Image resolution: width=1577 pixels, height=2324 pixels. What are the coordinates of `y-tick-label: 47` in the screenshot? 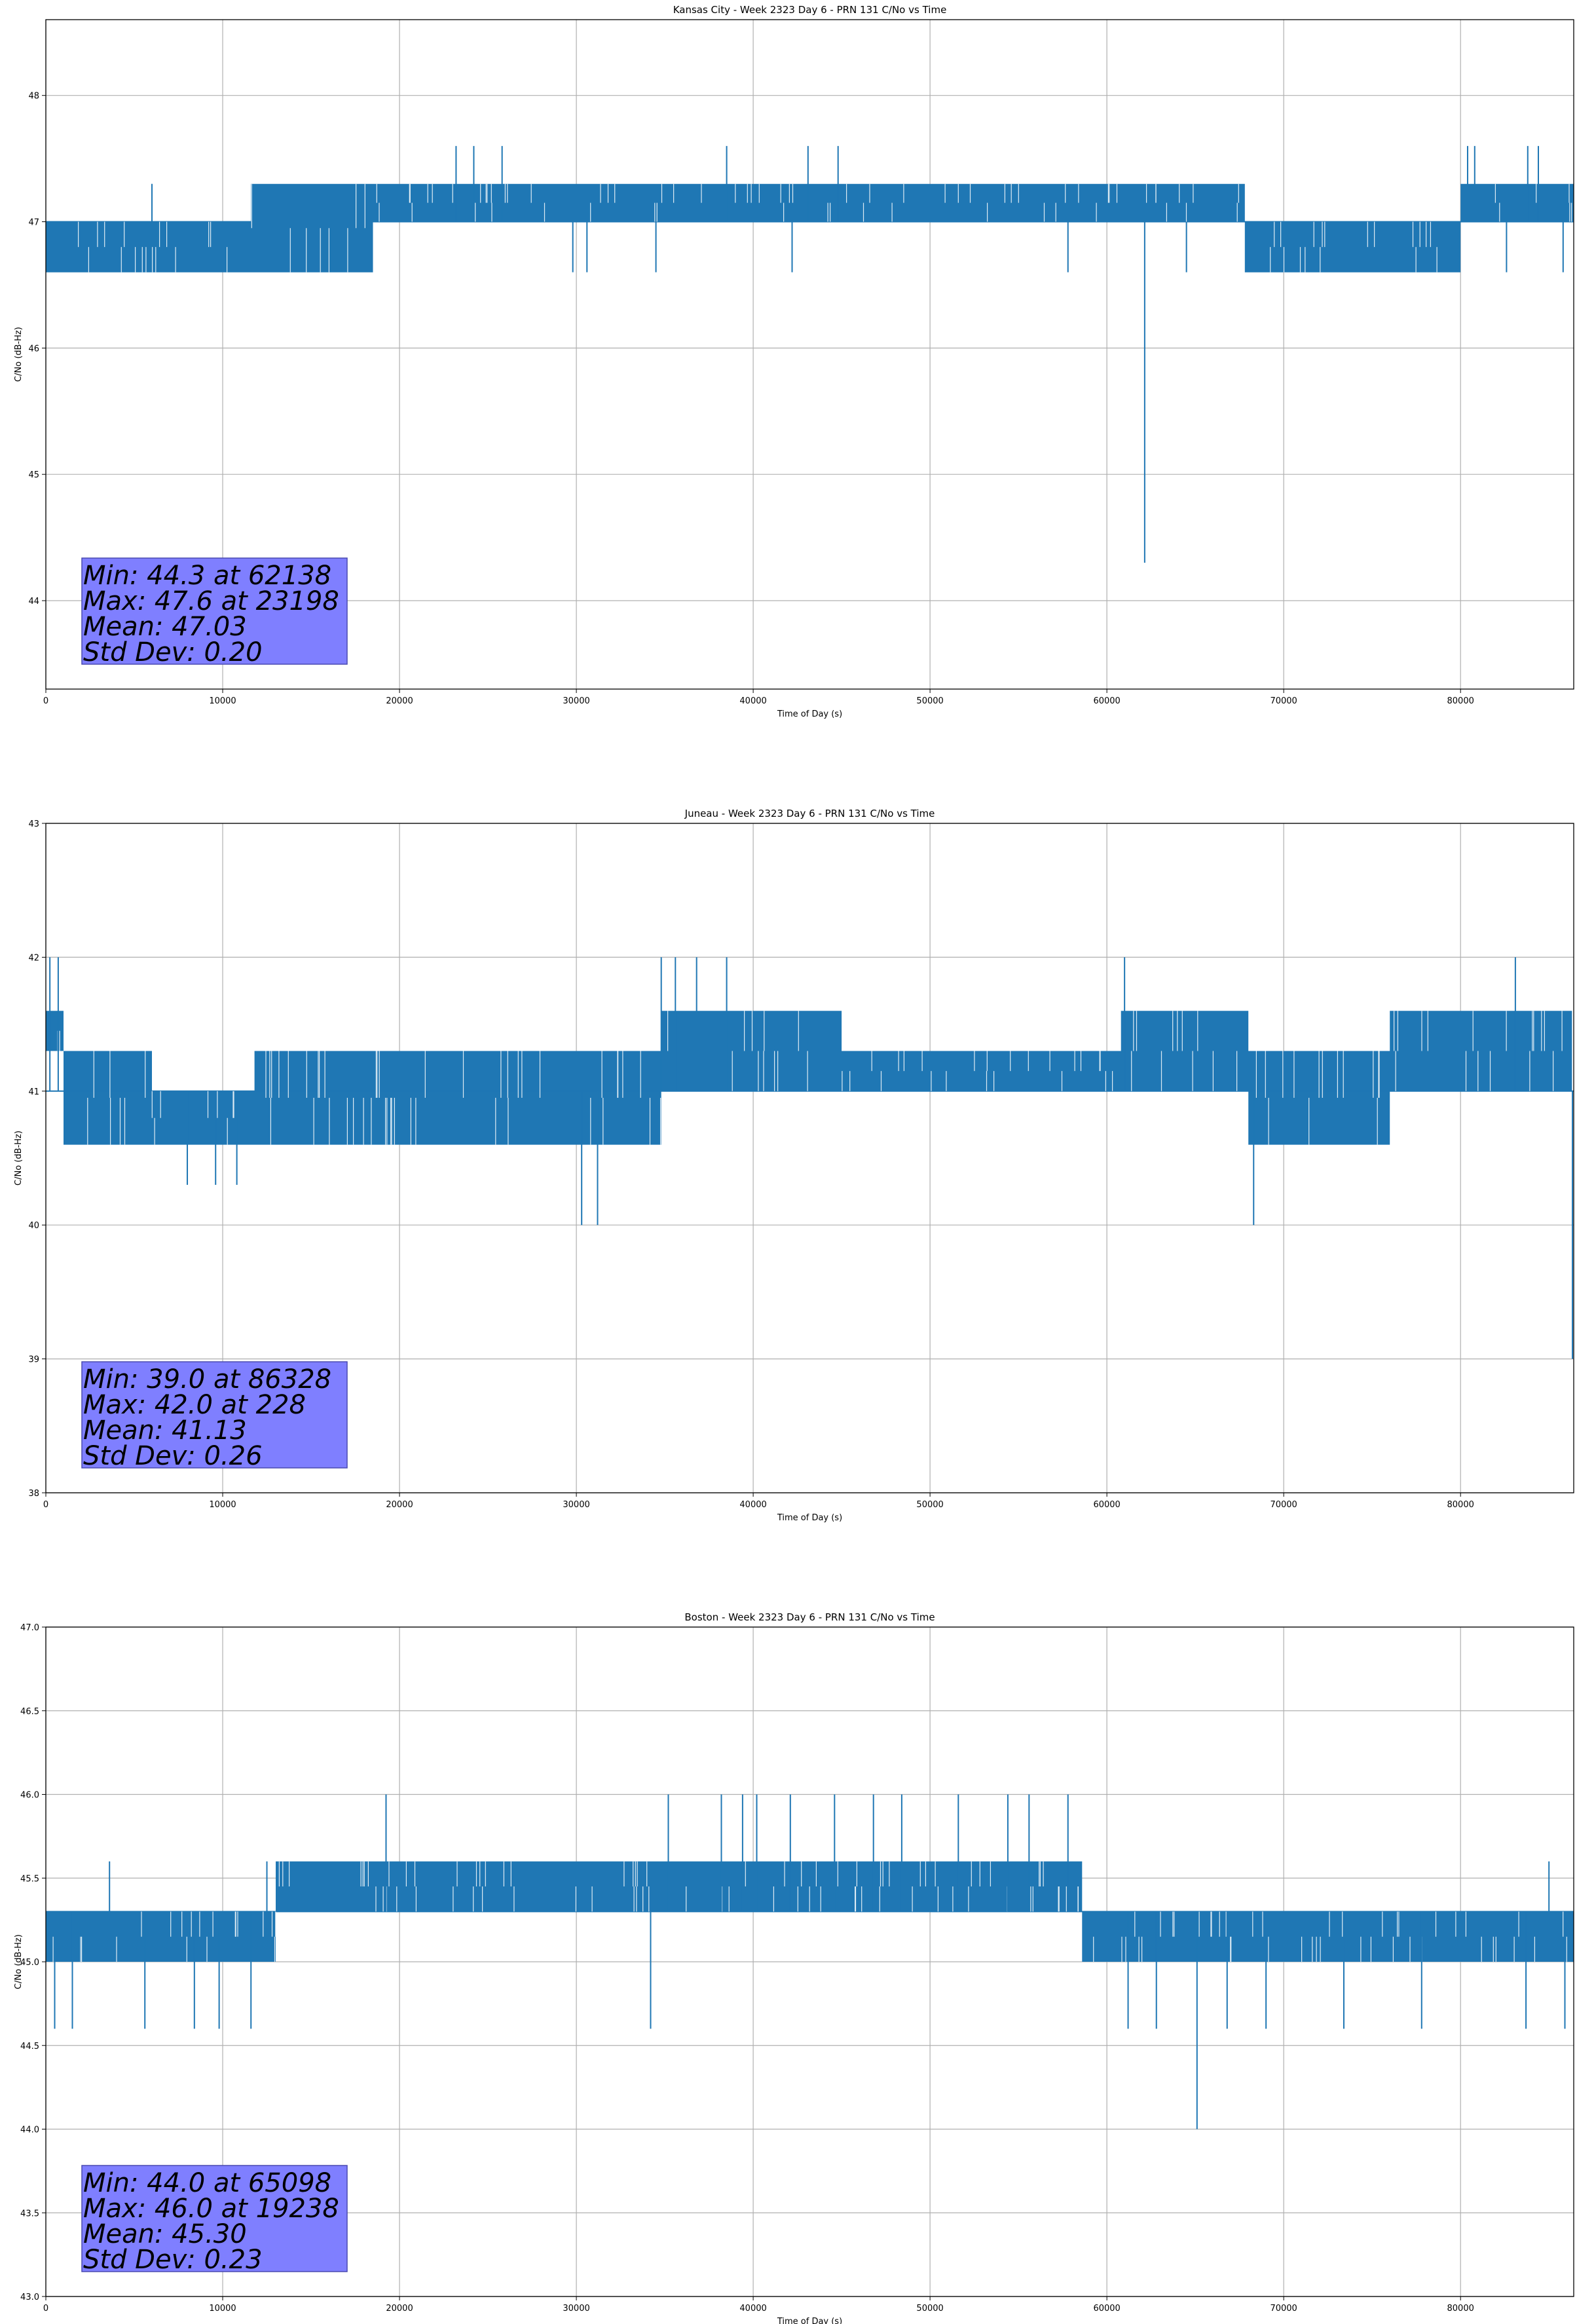 It's located at (33, 223).